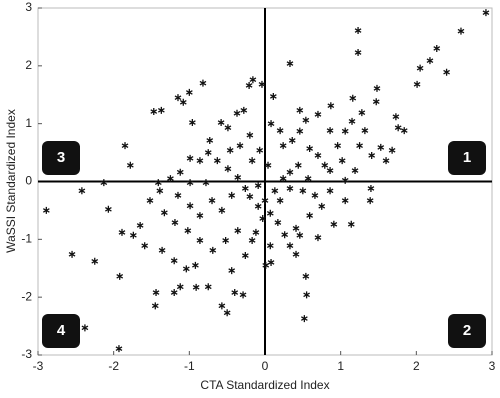  Describe the element at coordinates (26, 239) in the screenshot. I see `y-tick-label: -1` at that location.